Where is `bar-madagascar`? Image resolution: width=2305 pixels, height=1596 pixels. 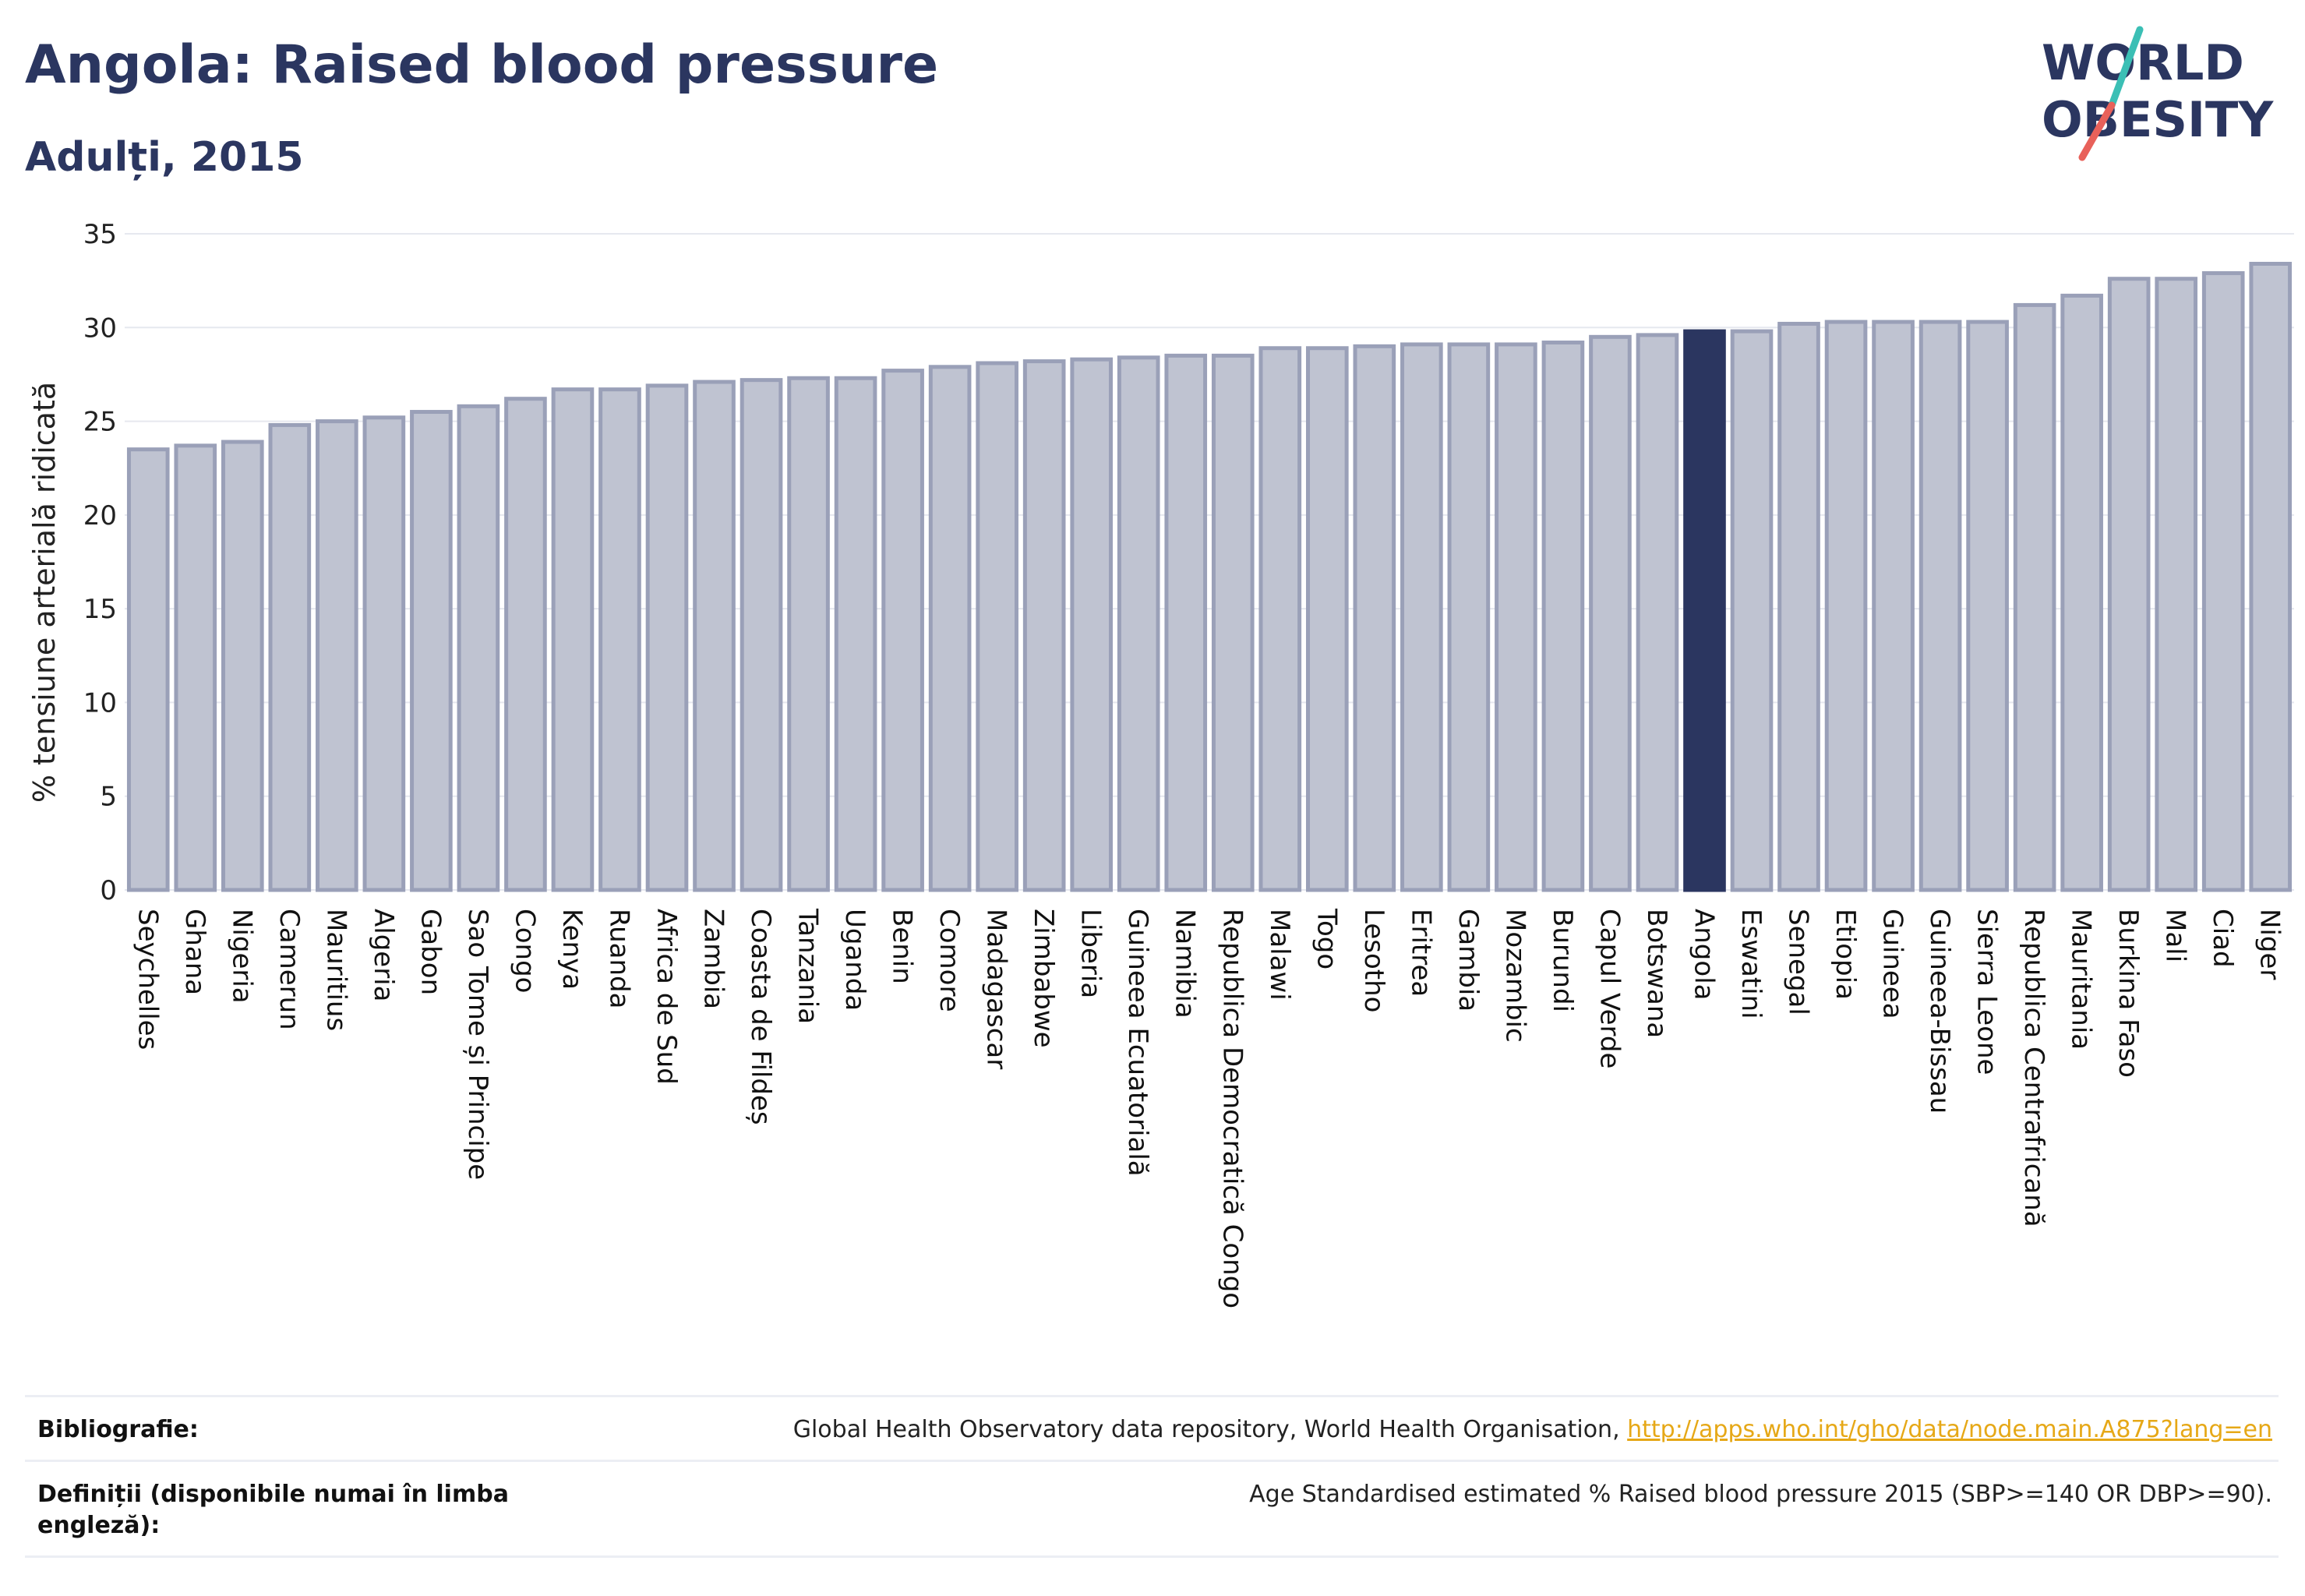 bar-madagascar is located at coordinates (997, 626).